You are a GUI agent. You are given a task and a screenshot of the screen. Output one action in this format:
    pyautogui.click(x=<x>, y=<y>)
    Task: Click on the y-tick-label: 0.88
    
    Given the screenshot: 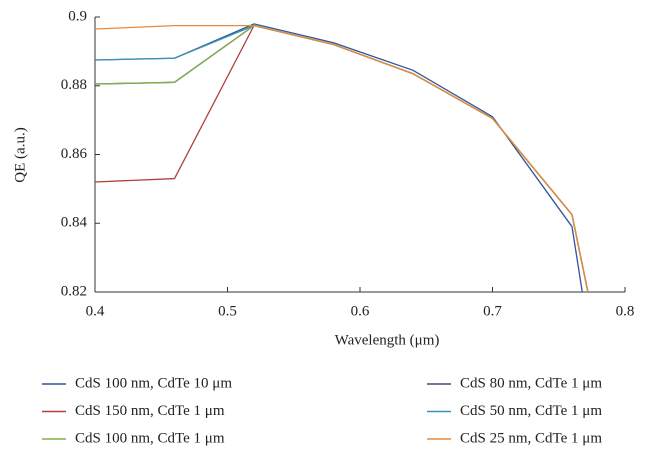 What is the action you would take?
    pyautogui.click(x=74, y=85)
    